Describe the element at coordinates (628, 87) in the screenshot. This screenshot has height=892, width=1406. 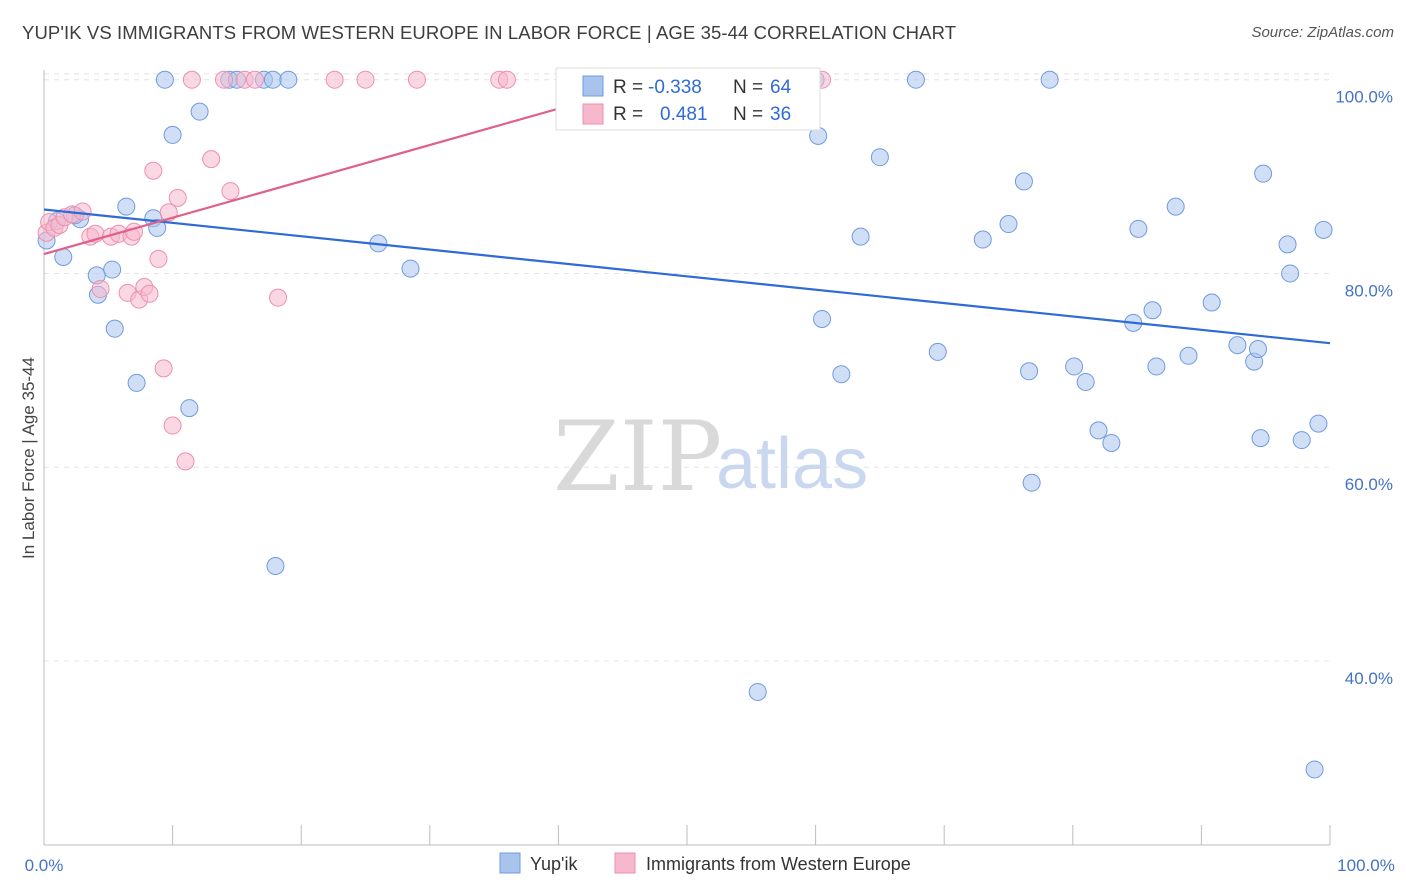
I see `legend-r-label-1: R =` at that location.